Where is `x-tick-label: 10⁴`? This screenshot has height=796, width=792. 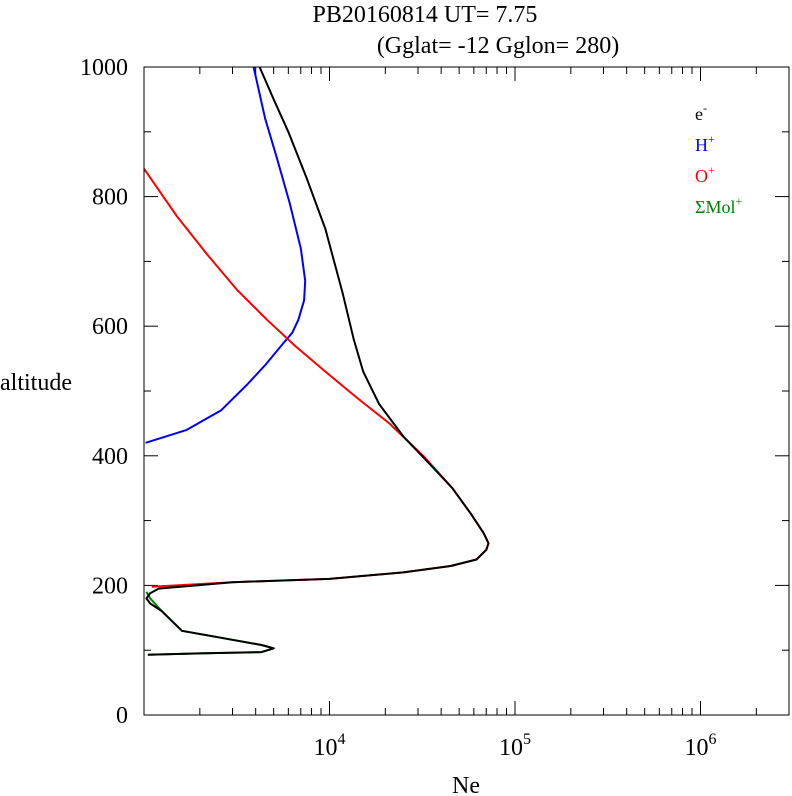 x-tick-label: 10⁴ is located at coordinates (329, 746).